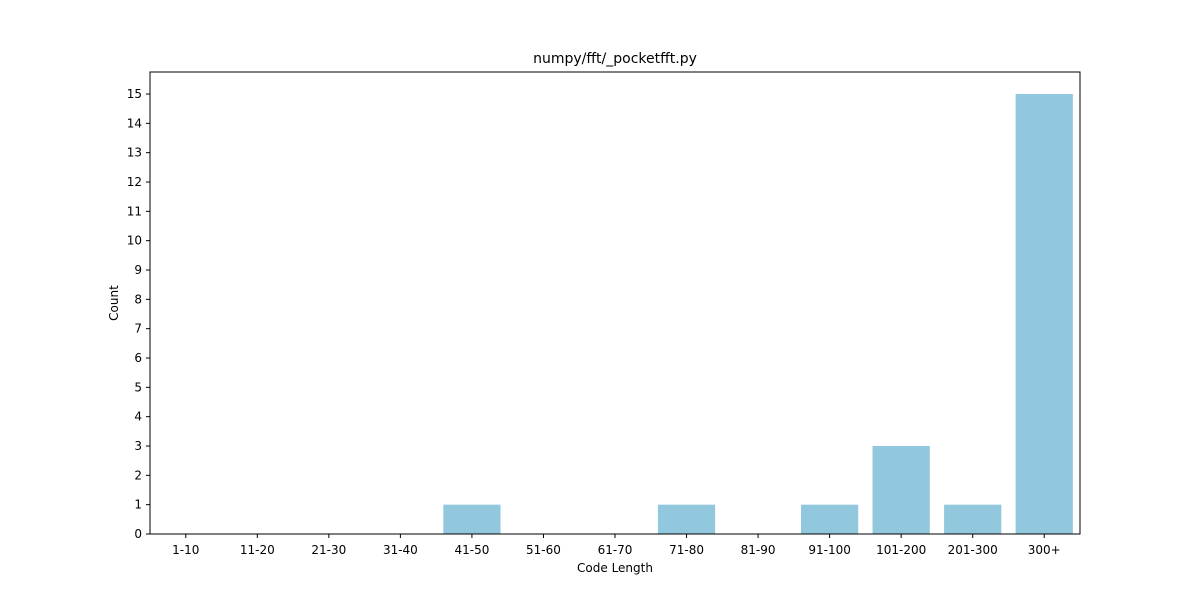 This screenshot has height=604, width=1200. I want to click on y-tick-label: 9, so click(138, 270).